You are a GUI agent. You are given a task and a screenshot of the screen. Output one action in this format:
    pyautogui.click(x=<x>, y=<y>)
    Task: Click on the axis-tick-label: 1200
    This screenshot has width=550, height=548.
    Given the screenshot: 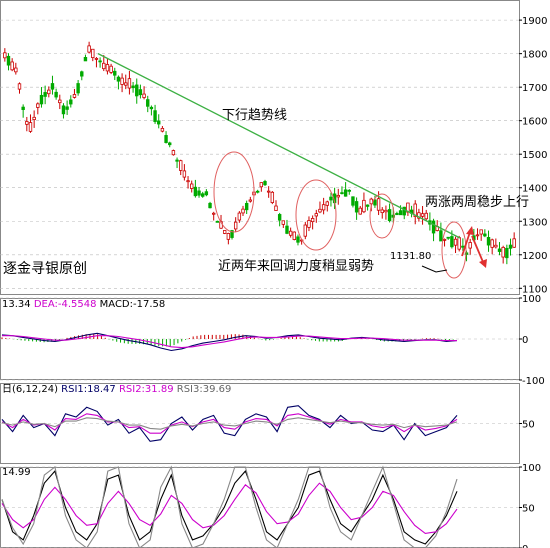 What is the action you would take?
    pyautogui.click(x=534, y=256)
    